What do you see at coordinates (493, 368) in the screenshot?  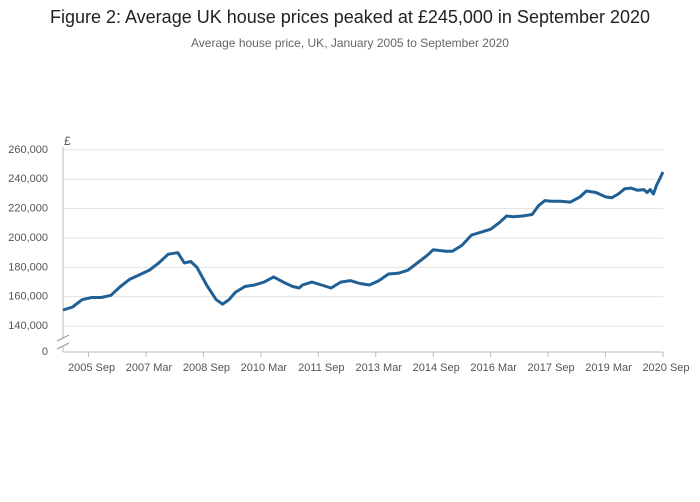 I see `x-tick-label: 2016 Mar` at bounding box center [493, 368].